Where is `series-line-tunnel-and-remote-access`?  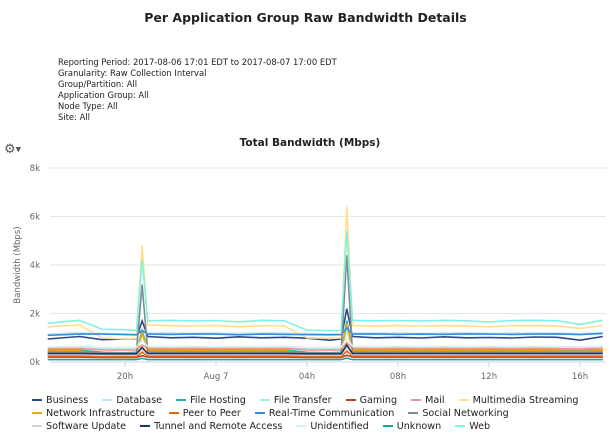 series-line-tunnel-and-remote-access is located at coordinates (325, 349).